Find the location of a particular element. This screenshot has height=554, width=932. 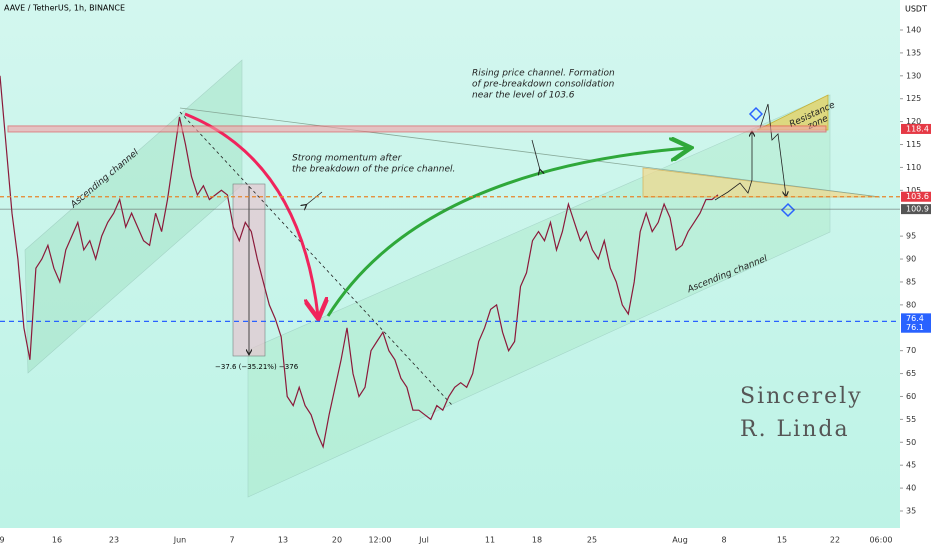

y-tick-label: 35 is located at coordinates (911, 511).